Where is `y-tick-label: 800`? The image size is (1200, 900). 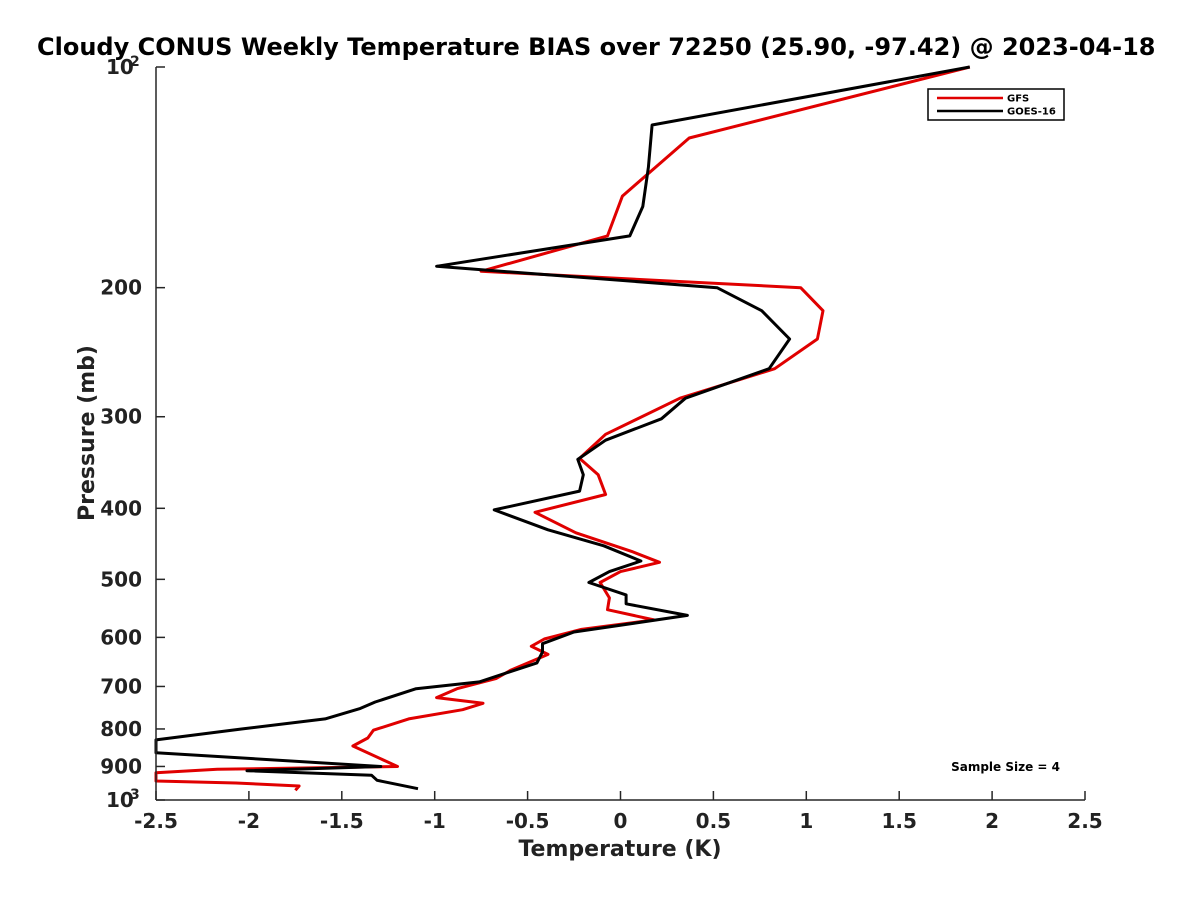 y-tick-label: 800 is located at coordinates (121, 729).